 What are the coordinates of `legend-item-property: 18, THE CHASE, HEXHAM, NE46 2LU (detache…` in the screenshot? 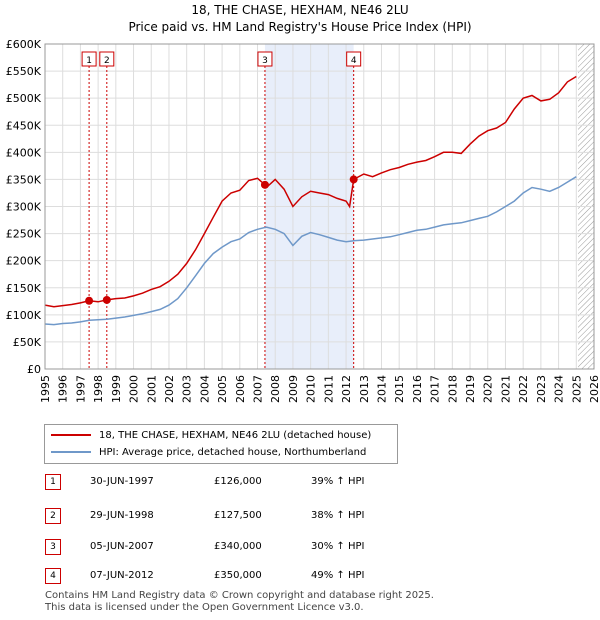 It's located at (211, 435).